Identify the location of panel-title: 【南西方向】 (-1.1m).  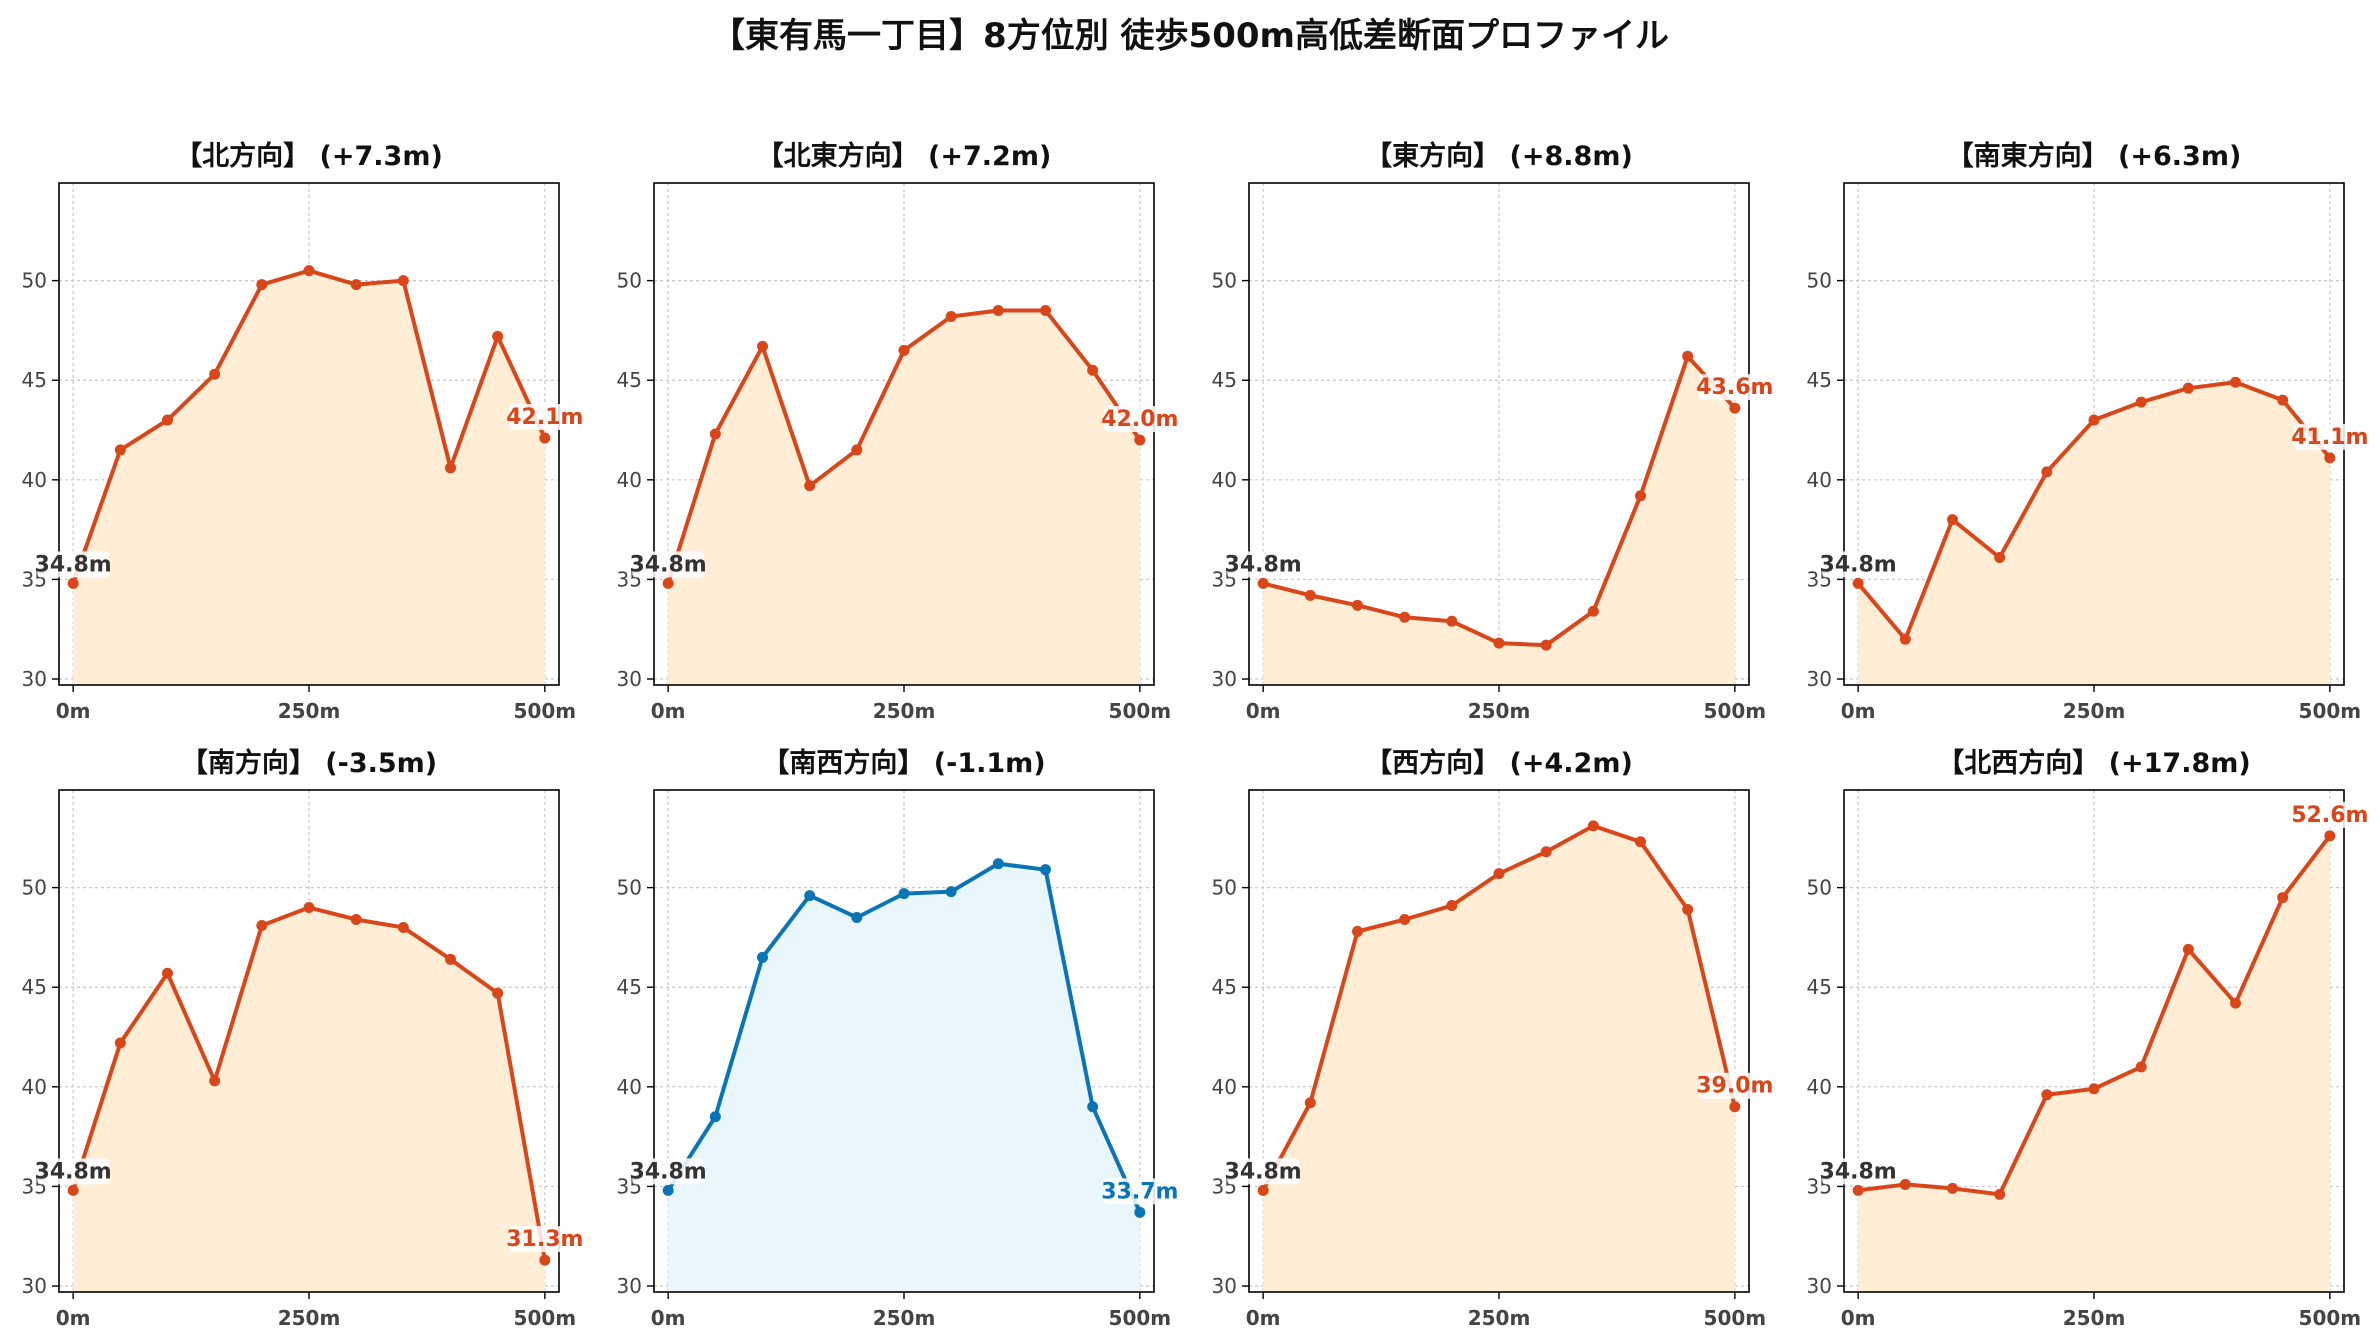
(903, 763).